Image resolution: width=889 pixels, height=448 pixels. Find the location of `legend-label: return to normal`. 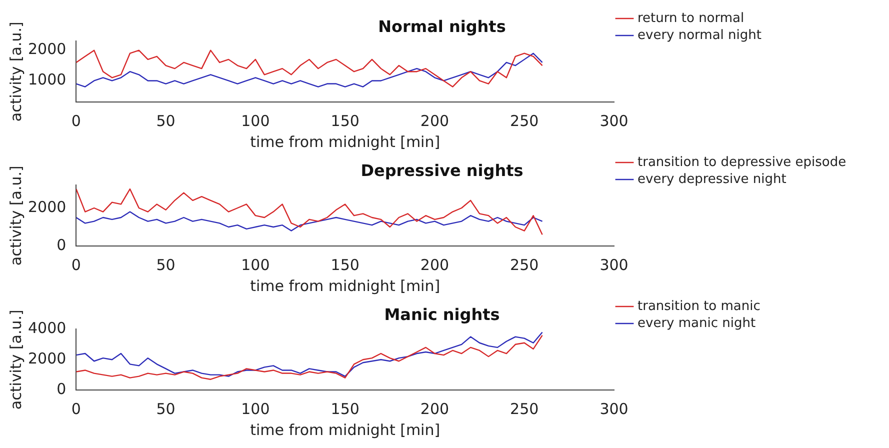

legend-label: return to normal is located at coordinates (691, 18).